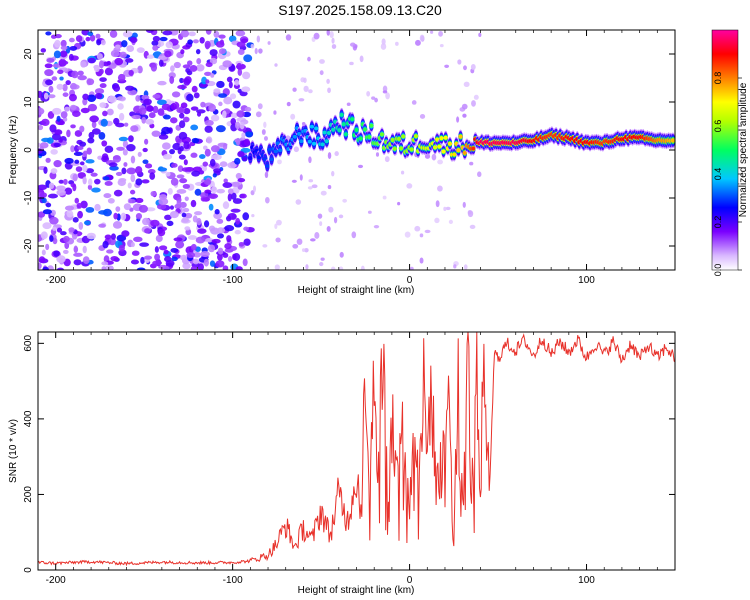 This screenshot has height=600, width=750. What do you see at coordinates (28, 418) in the screenshot?
I see `bottom-ytick-label: 400` at bounding box center [28, 418].